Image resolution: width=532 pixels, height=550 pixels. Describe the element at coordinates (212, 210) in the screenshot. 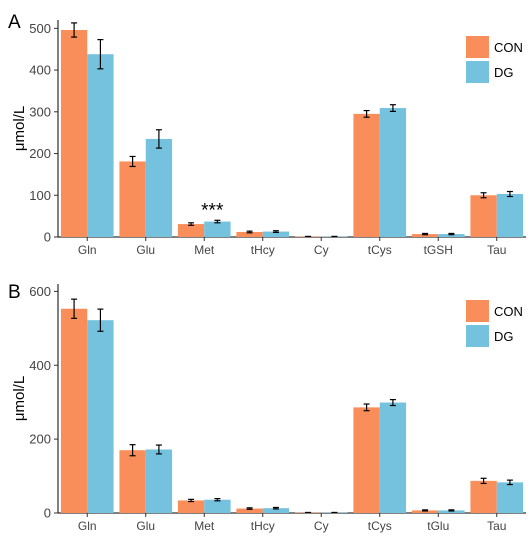

I see `significance-annotation: ***` at that location.